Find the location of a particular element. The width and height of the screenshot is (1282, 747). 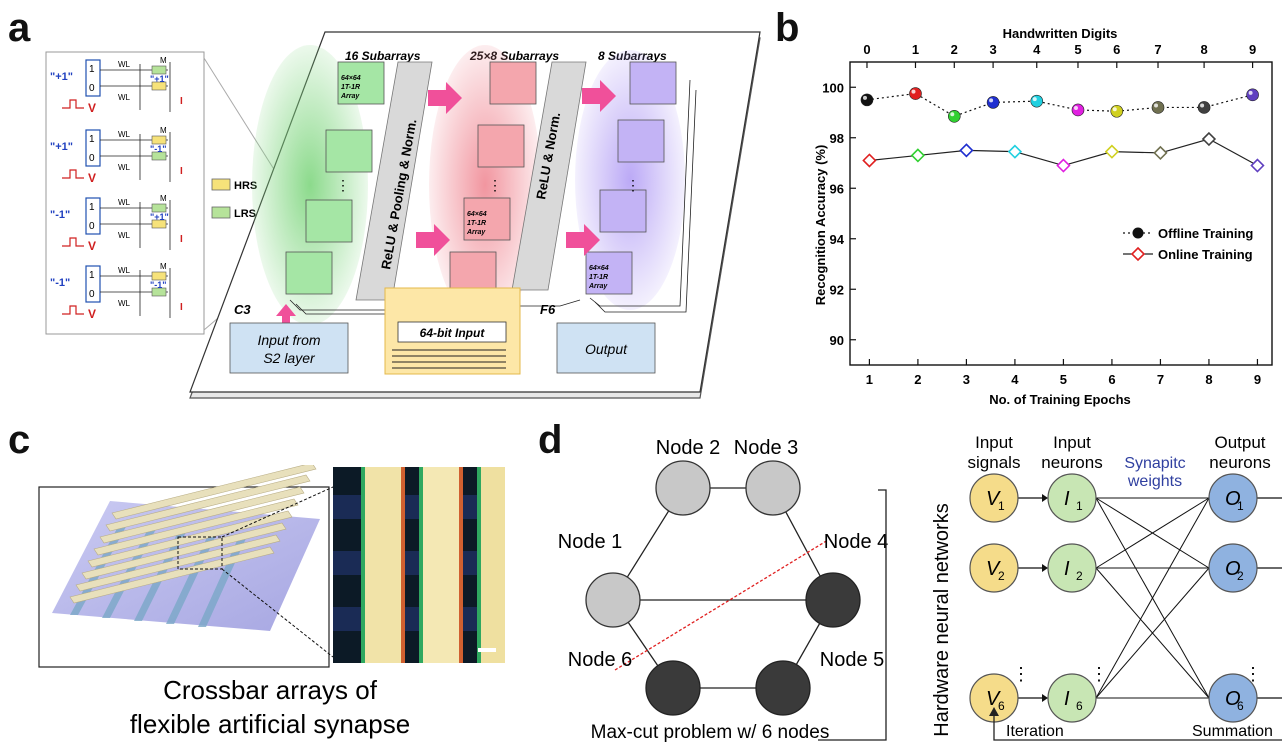

chart-title: Handwritten Digits is located at coordinates (1060, 33).